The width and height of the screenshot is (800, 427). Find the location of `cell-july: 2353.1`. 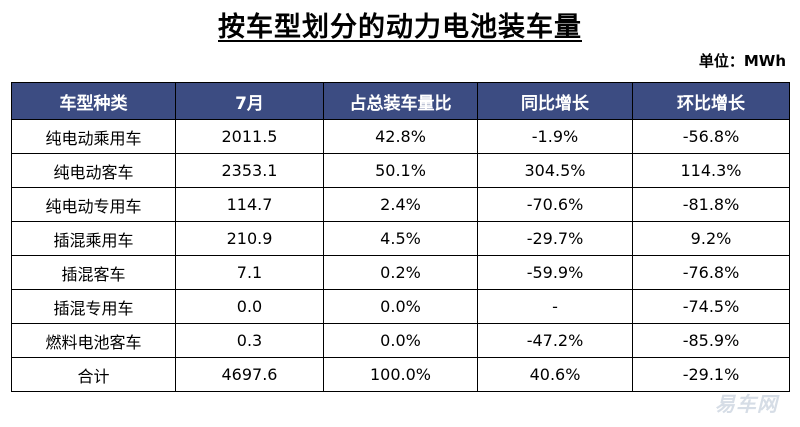

cell-july: 2353.1 is located at coordinates (249, 170).